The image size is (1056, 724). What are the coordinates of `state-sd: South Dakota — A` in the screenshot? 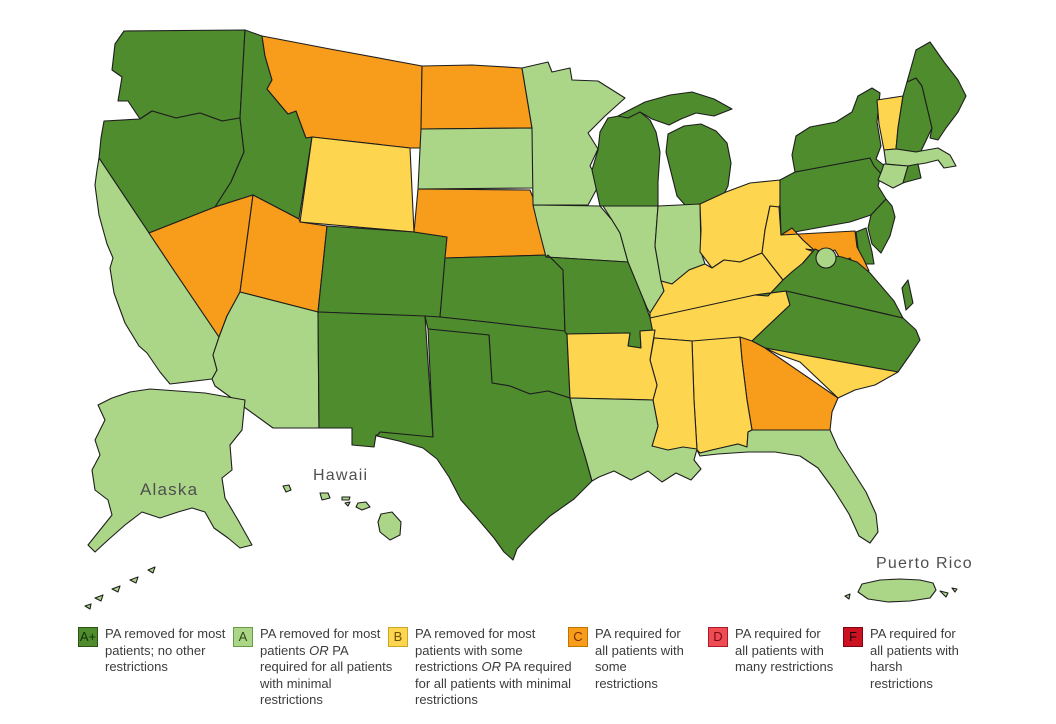 It's located at (477, 158).